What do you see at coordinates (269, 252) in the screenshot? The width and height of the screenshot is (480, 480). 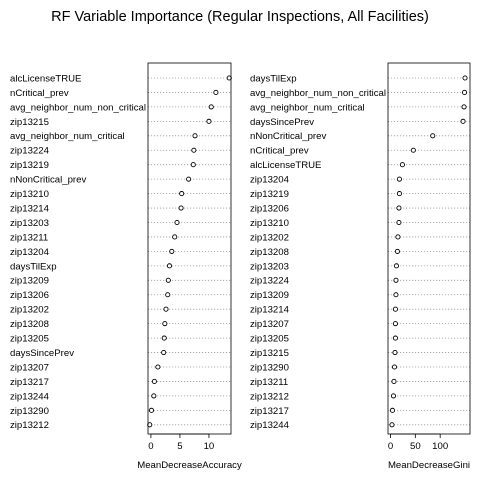 I see `variable-label: zip13208` at bounding box center [269, 252].